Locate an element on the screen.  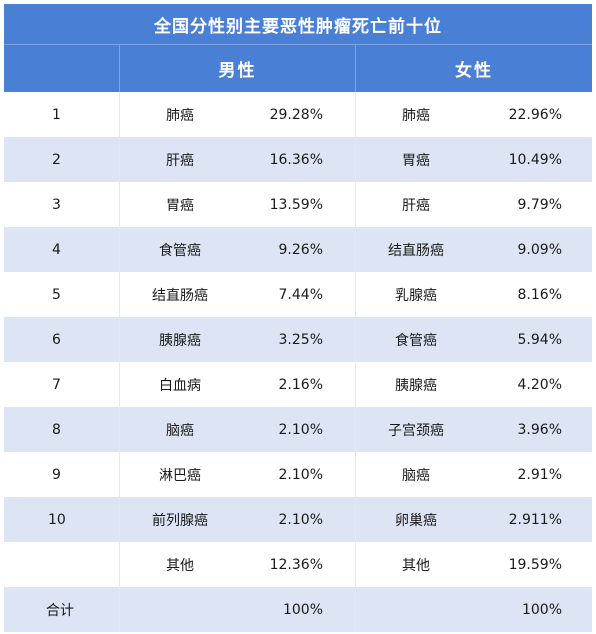
male-cancer-name: 胃癌 is located at coordinates (180, 205).